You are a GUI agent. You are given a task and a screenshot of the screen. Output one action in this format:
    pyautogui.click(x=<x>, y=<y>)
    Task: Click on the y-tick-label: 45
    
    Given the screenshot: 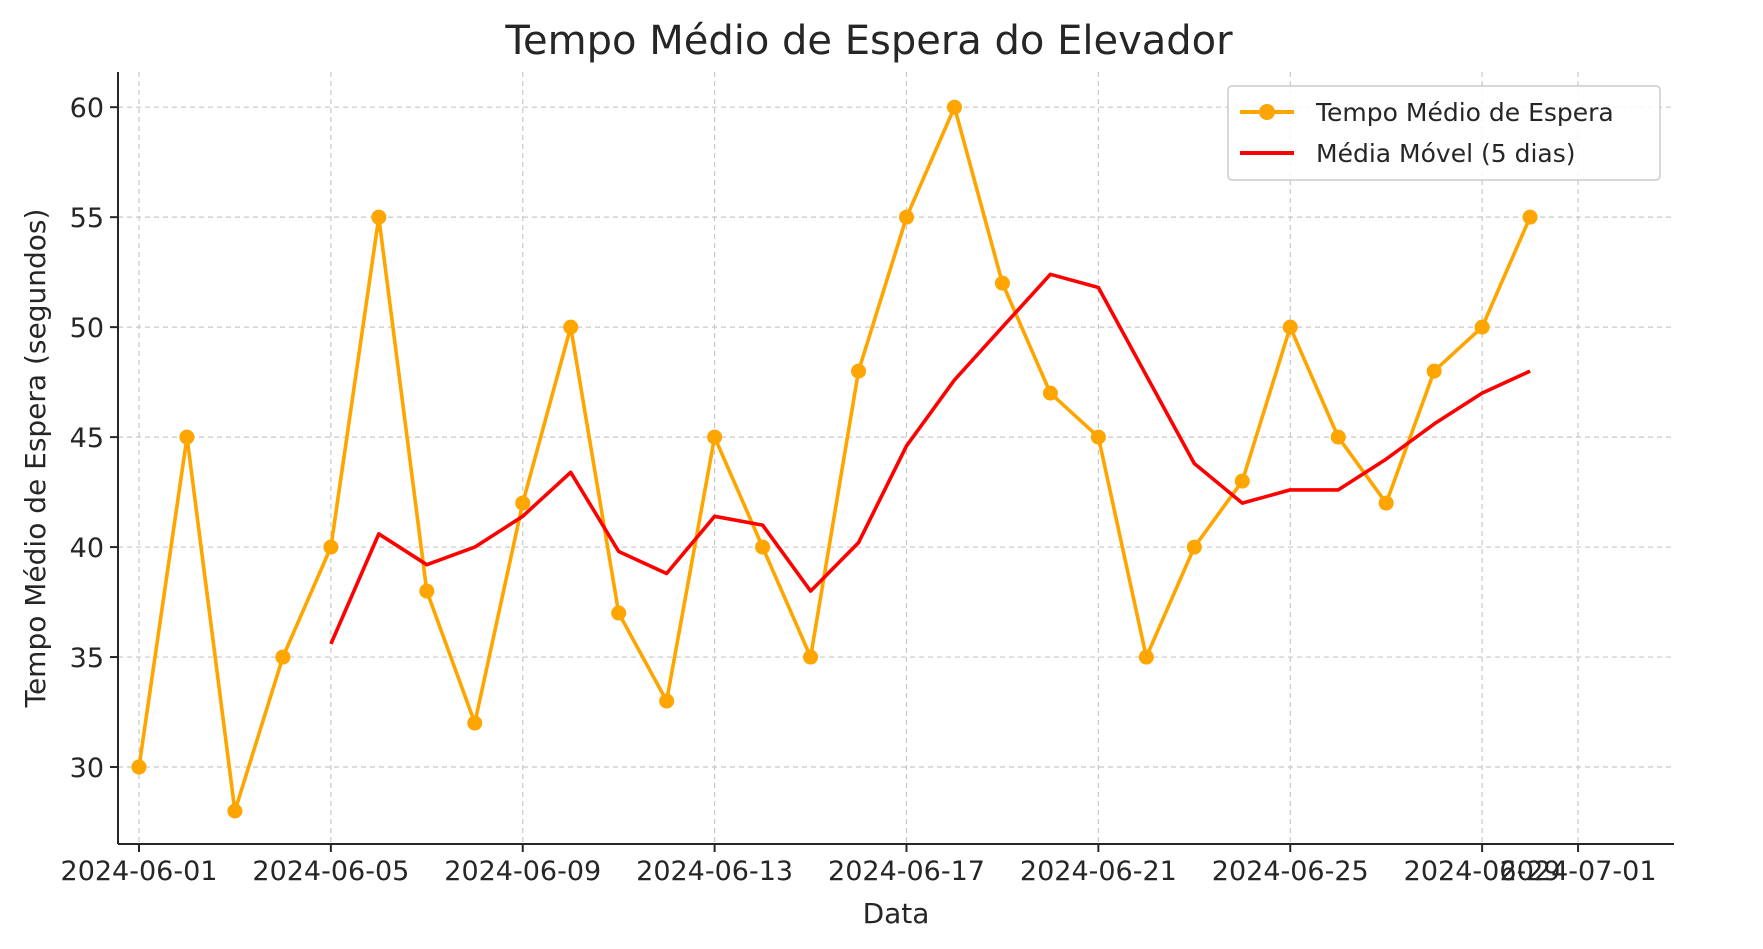 What is the action you would take?
    pyautogui.click(x=87, y=438)
    